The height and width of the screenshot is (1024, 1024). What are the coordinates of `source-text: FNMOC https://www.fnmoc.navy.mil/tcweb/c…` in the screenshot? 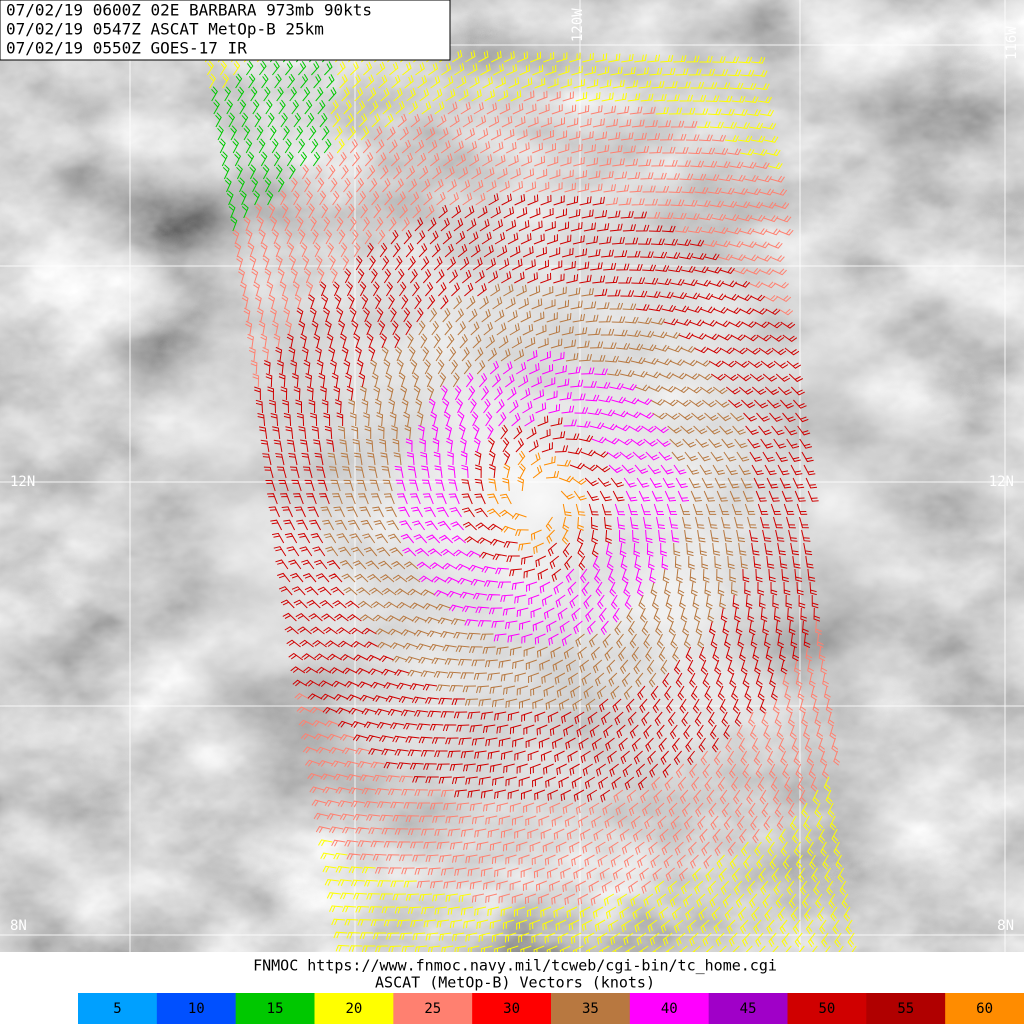 It's located at (515, 966).